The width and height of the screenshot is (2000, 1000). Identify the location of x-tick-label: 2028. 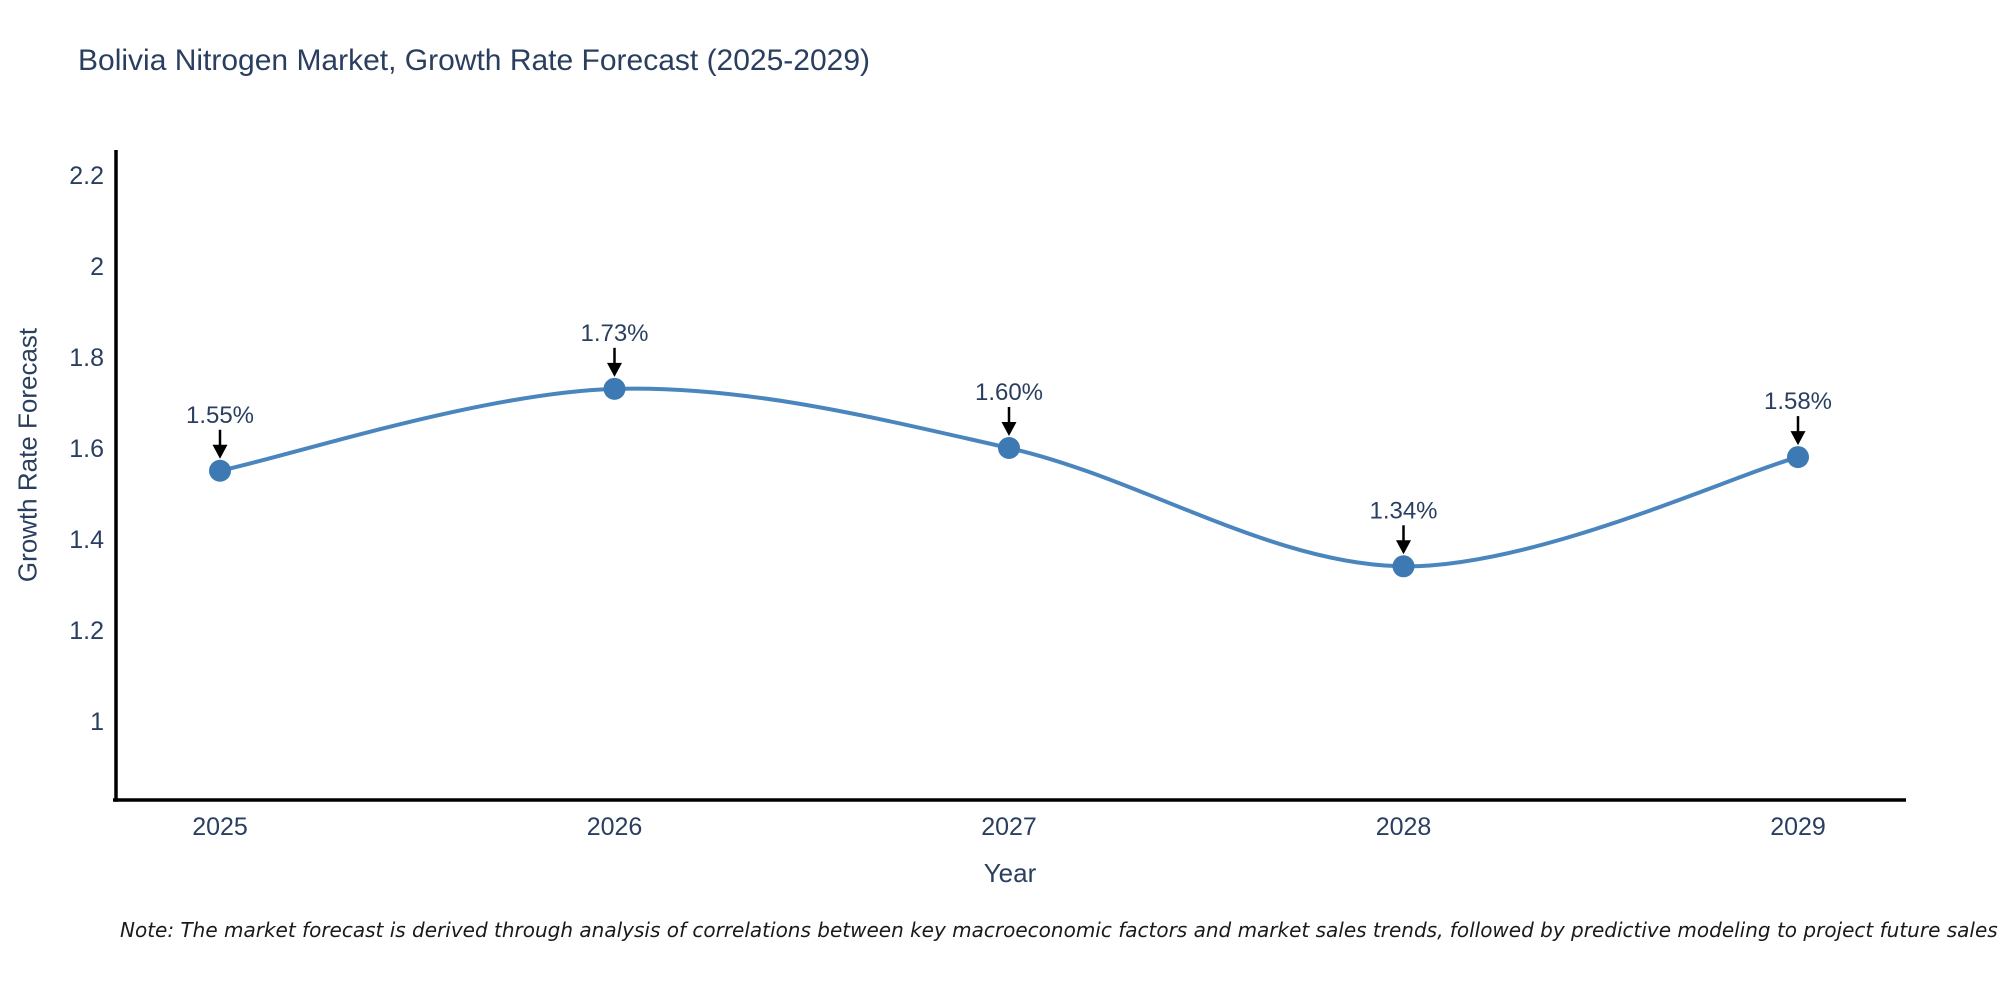
(1404, 827).